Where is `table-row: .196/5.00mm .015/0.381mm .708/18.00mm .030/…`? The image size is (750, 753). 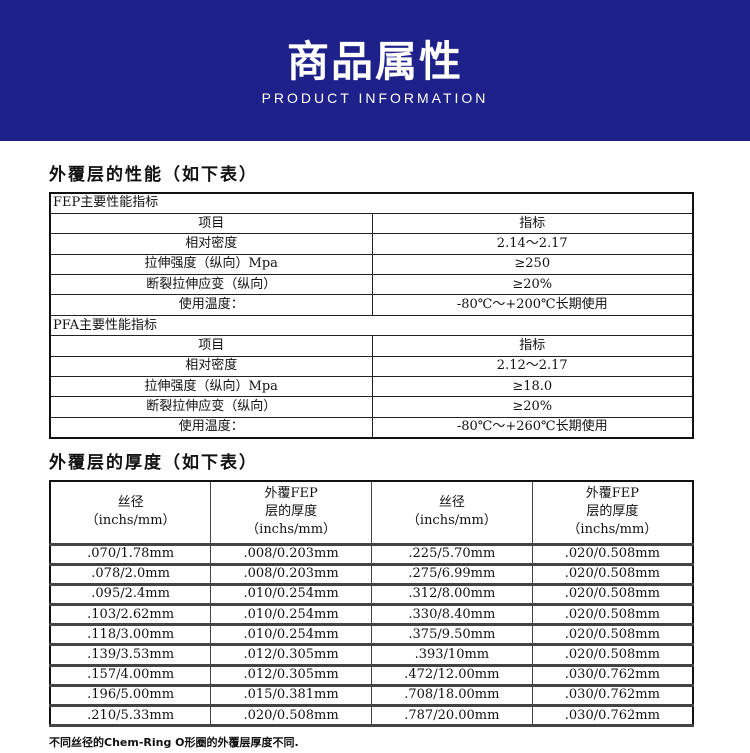 table-row: .196/5.00mm .015/0.381mm .708/18.00mm .030/… is located at coordinates (371, 696).